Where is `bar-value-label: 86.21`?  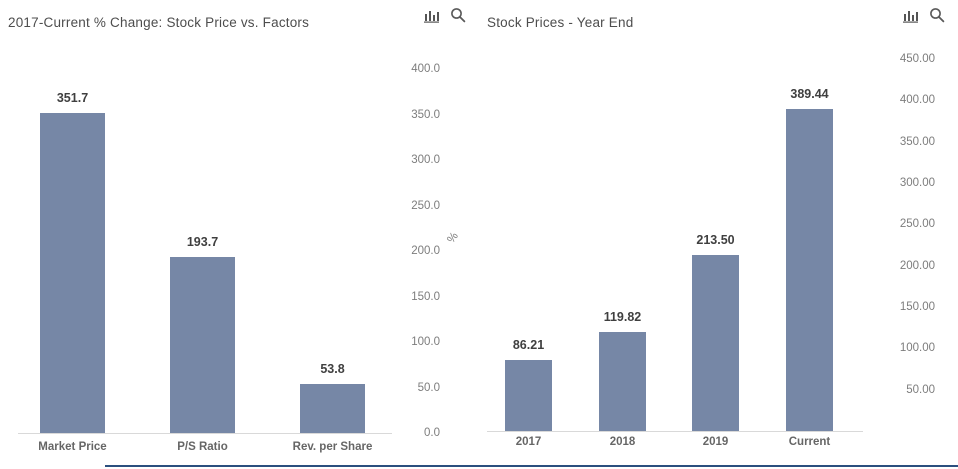
bar-value-label: 86.21 is located at coordinates (528, 344).